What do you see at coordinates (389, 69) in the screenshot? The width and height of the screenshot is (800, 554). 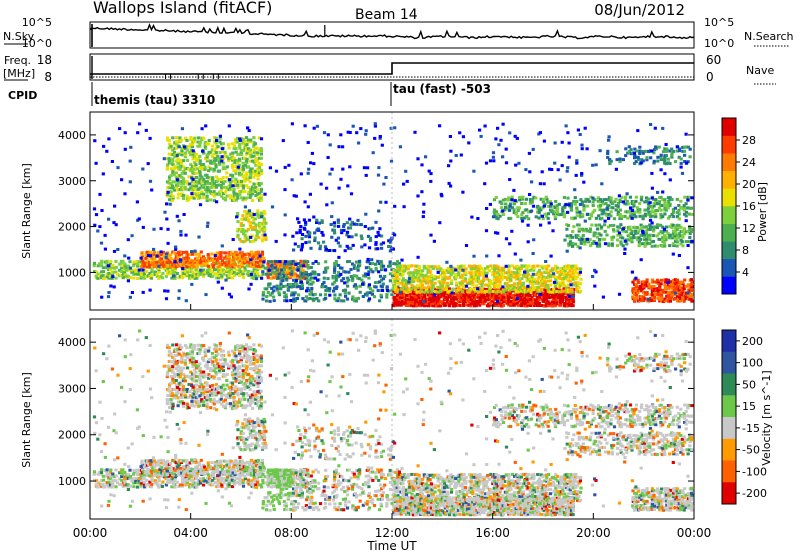 I see `freq-panel: Freq. [MHz] 18 8 60 0 Nave` at bounding box center [389, 69].